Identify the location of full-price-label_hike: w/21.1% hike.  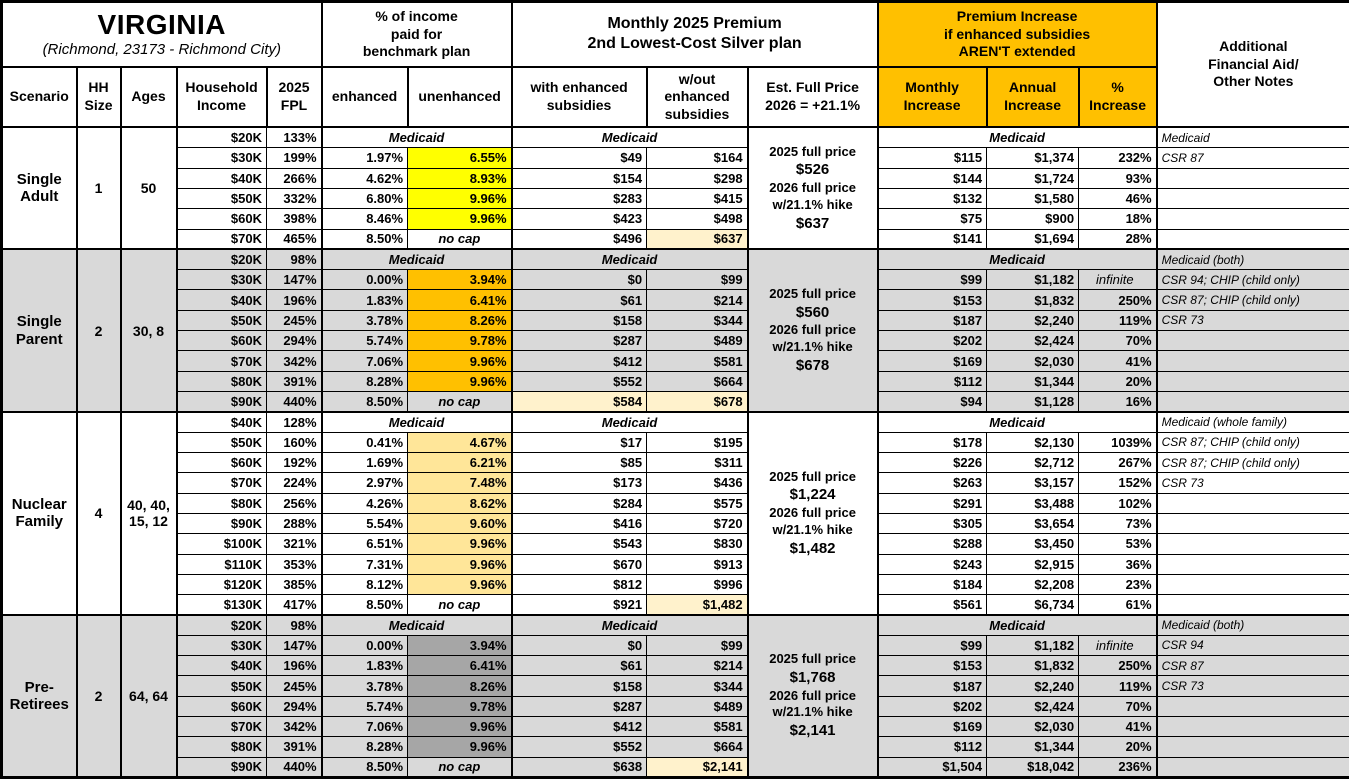
(812, 529).